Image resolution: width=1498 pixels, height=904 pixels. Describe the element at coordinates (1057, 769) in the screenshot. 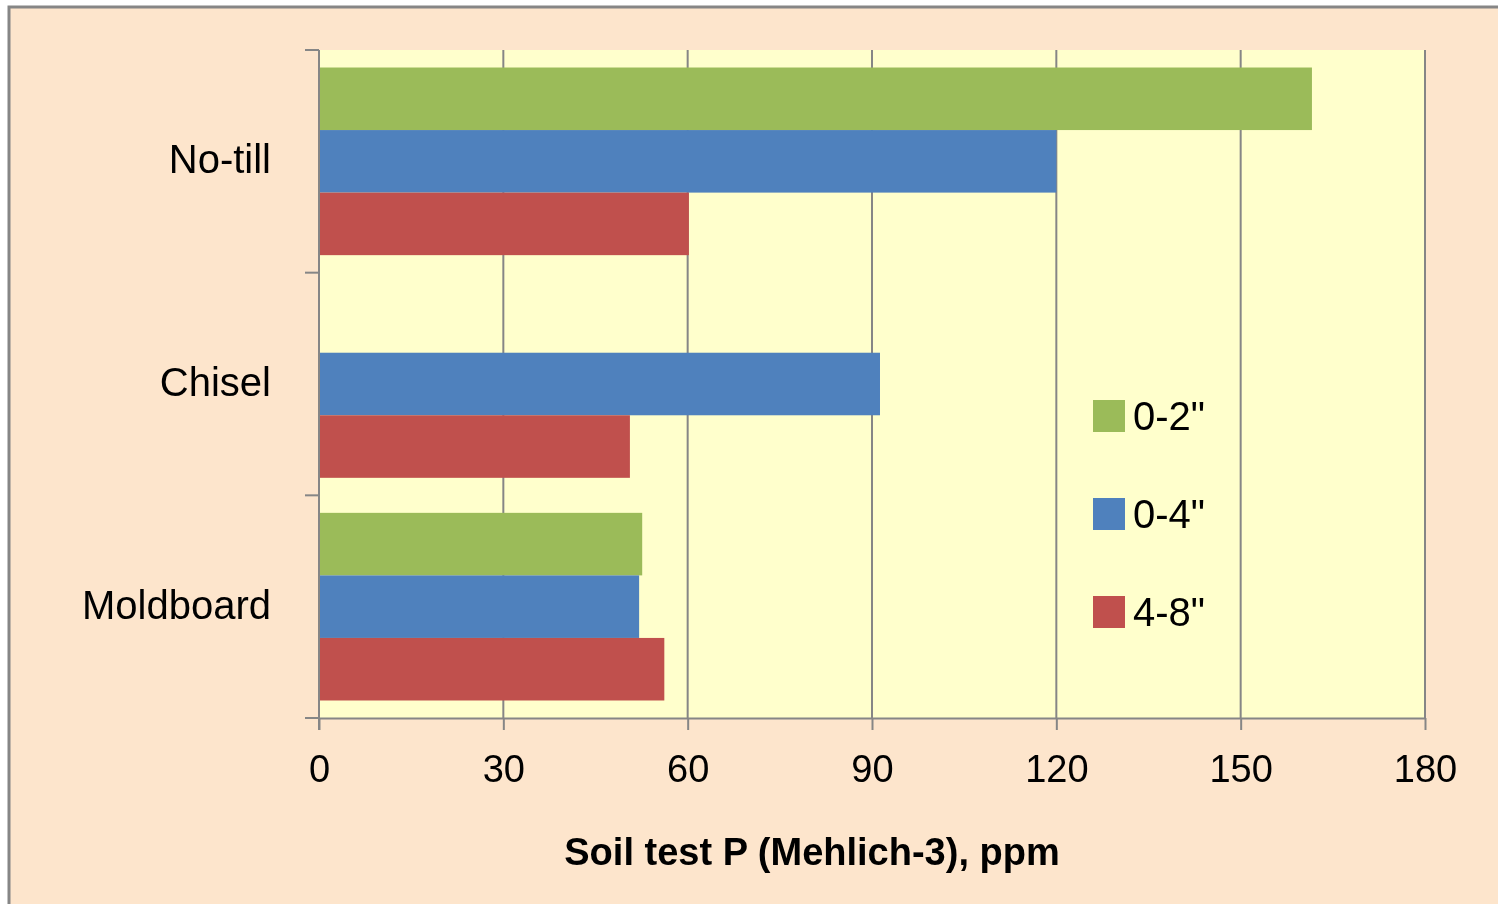

I see `x-tick-label: 120` at that location.